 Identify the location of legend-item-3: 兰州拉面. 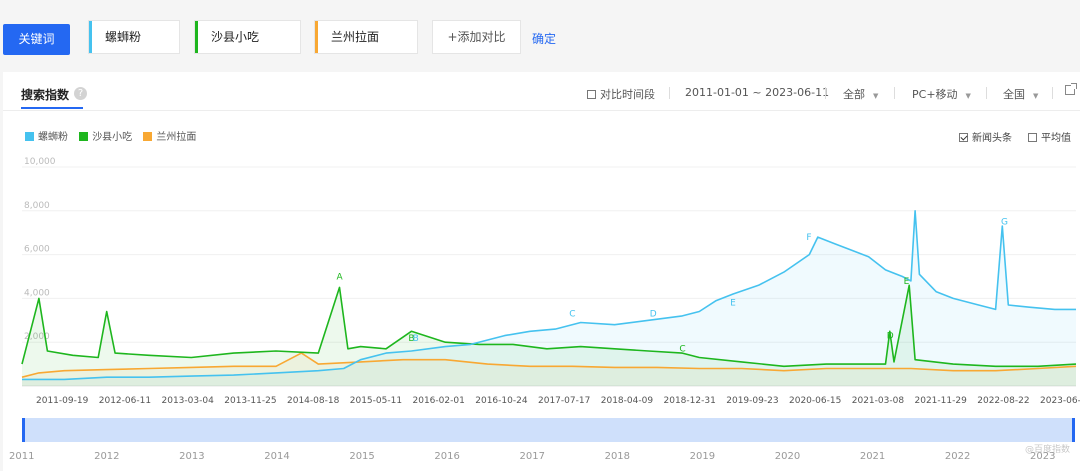
(169, 137).